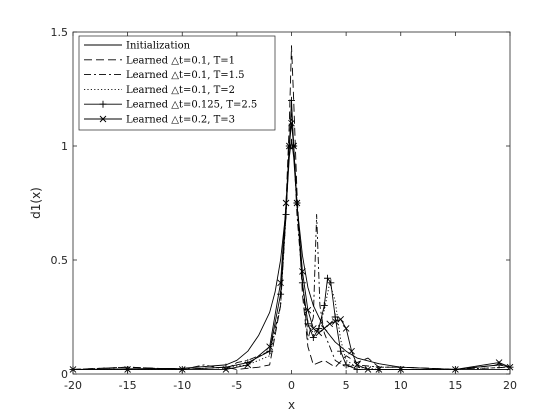 The width and height of the screenshot is (560, 420). I want to click on x-axis-label: x, so click(291, 405).